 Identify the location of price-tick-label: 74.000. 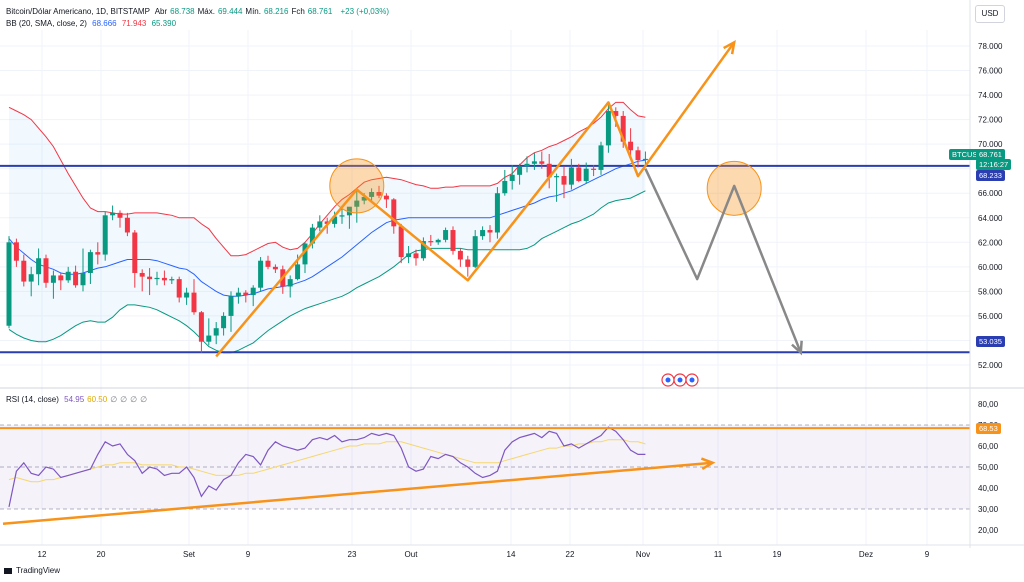
(990, 95).